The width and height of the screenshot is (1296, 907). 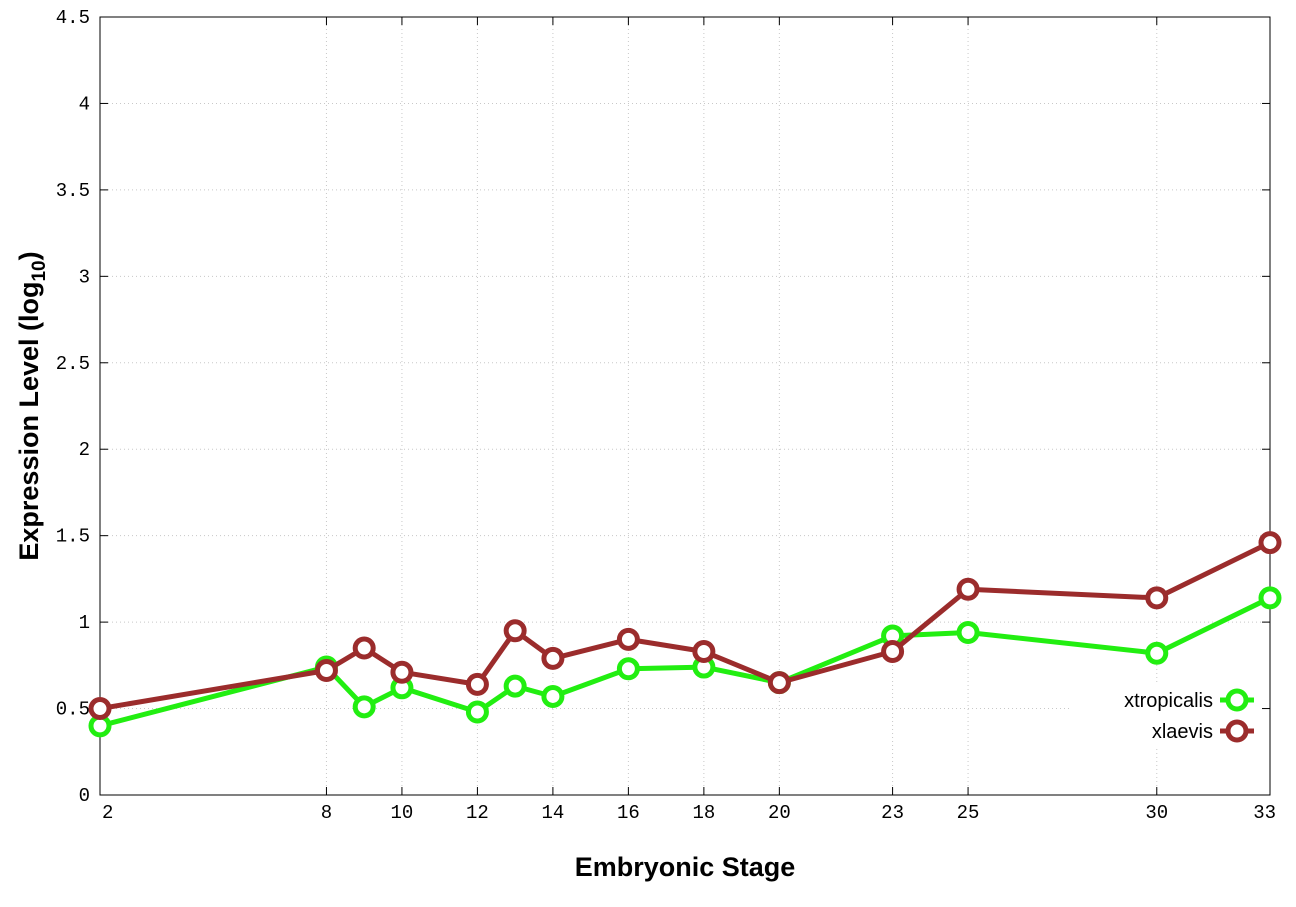 I want to click on x-tick-label: 2, so click(x=107, y=813).